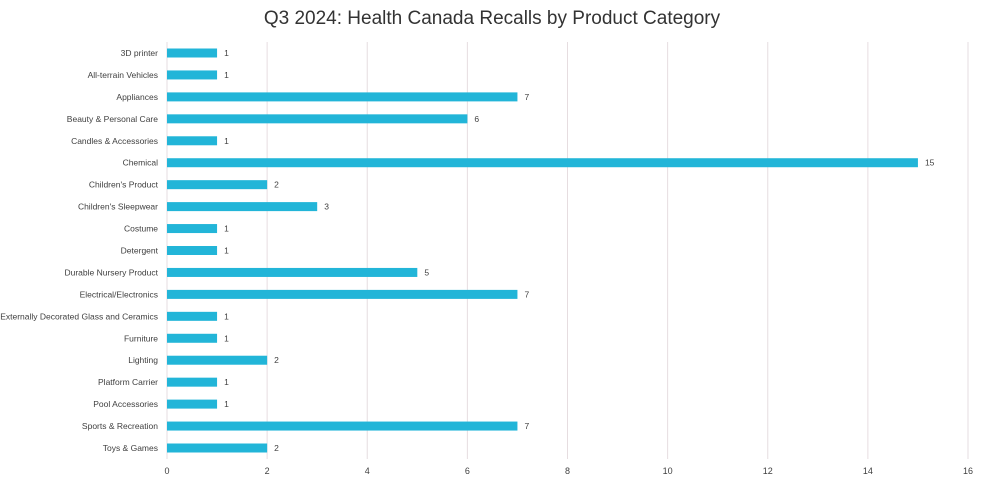 Image resolution: width=984 pixels, height=483 pixels. What do you see at coordinates (668, 471) in the screenshot?
I see `x-tick-label: 10` at bounding box center [668, 471].